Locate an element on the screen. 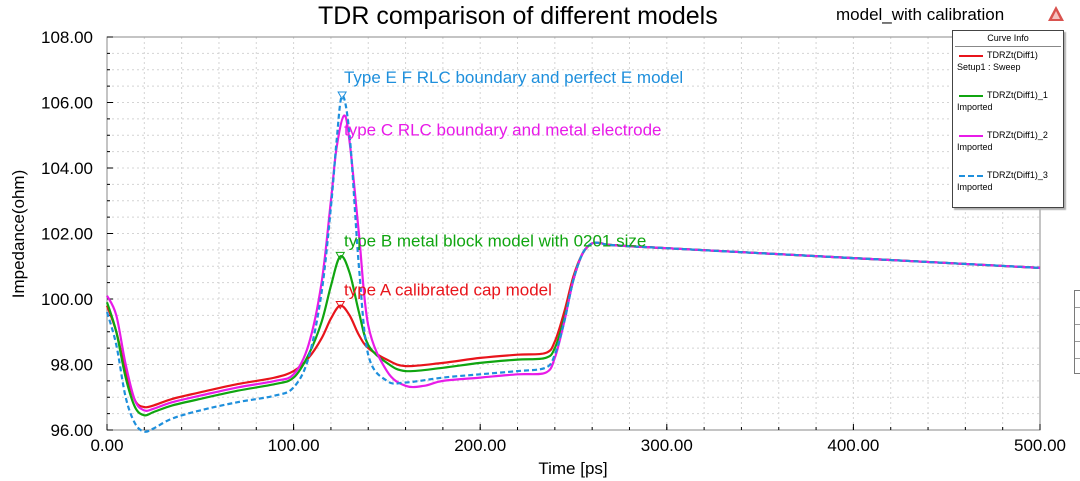  annotation-label: type C RLC boundary and metal electrode is located at coordinates (503, 129).